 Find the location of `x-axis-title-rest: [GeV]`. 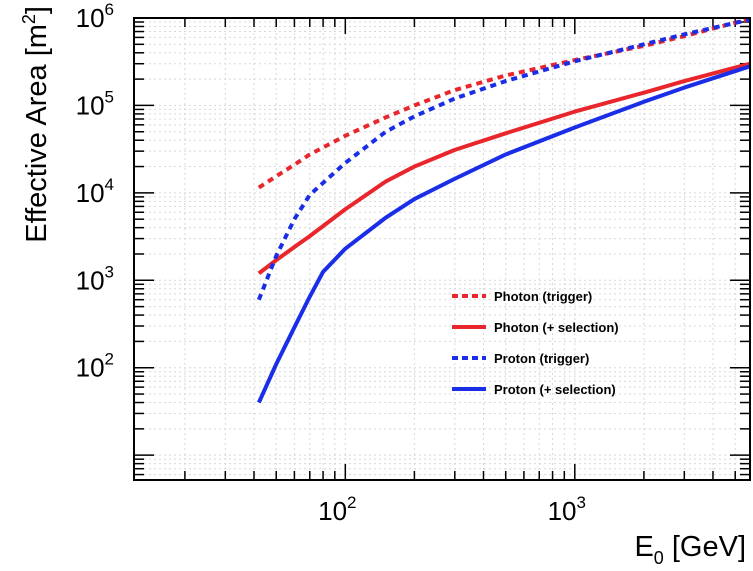

x-axis-title-rest: [GeV] is located at coordinates (705, 547).